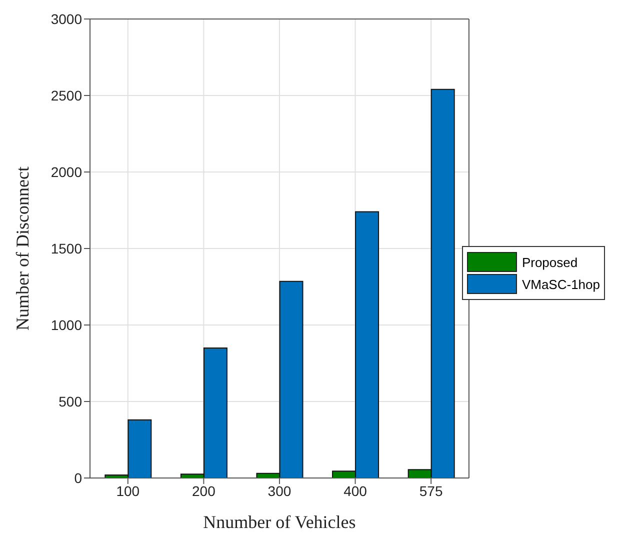  Describe the element at coordinates (550, 262) in the screenshot. I see `legend-label: Proposed` at that location.